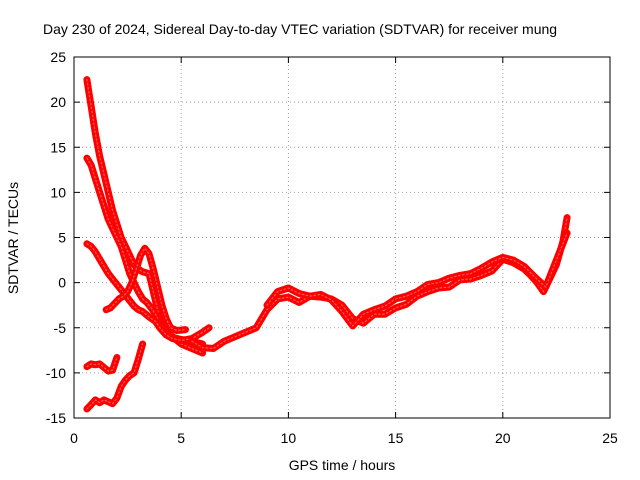  What do you see at coordinates (58, 102) in the screenshot?
I see `y-tick-label: 20` at bounding box center [58, 102].